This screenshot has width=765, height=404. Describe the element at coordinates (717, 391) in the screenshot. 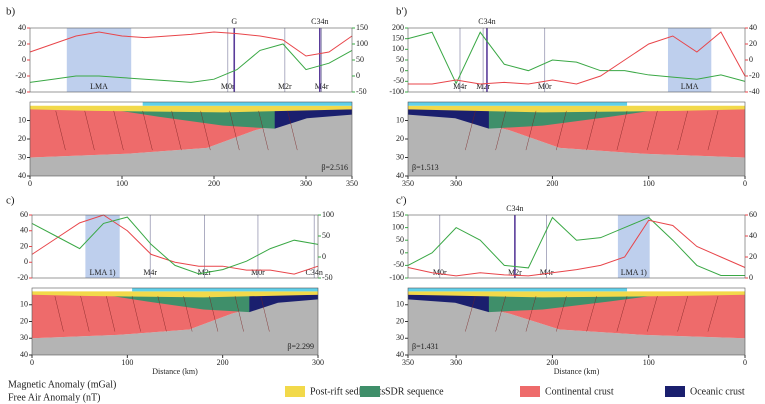

I see `layer-legend: Oceanic crust` at that location.